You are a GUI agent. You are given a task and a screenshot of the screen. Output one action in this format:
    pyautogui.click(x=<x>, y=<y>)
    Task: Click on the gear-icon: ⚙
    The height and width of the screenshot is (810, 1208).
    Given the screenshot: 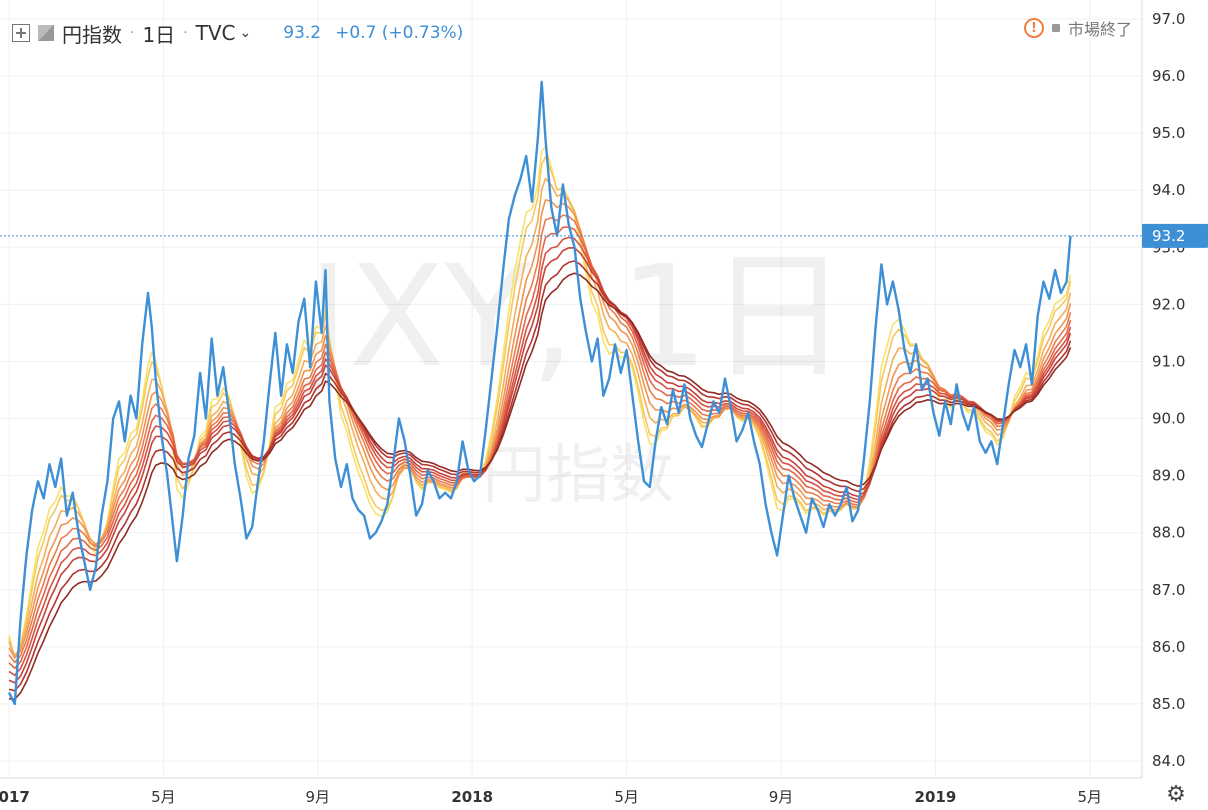 What is the action you would take?
    pyautogui.click(x=1176, y=794)
    